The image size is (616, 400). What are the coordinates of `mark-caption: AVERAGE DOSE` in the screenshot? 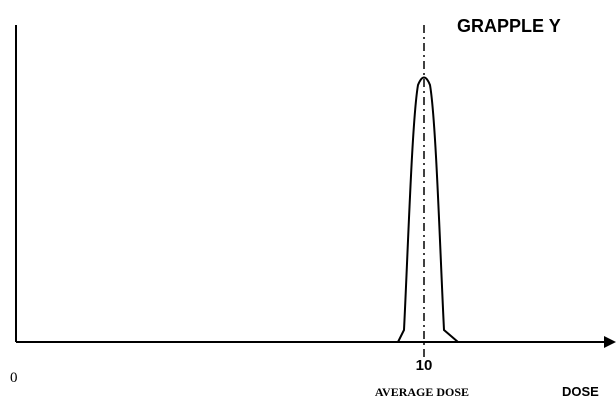 It's located at (422, 392).